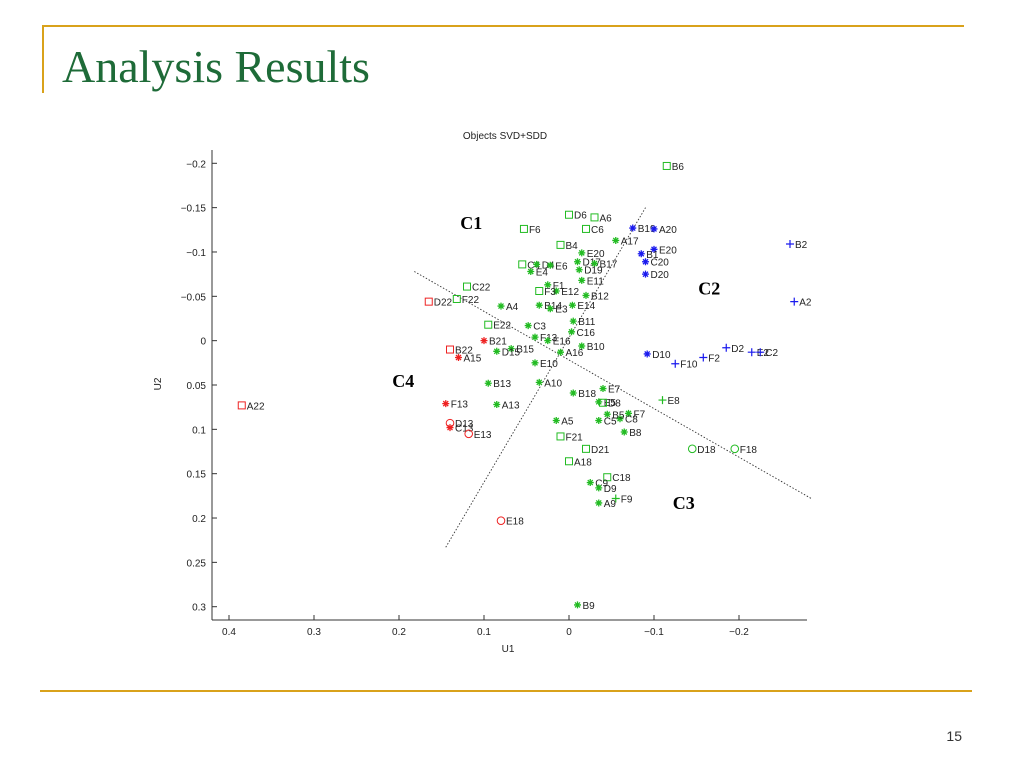 This screenshot has height=768, width=1024. I want to click on data-point-c2: C2, so click(767, 353).